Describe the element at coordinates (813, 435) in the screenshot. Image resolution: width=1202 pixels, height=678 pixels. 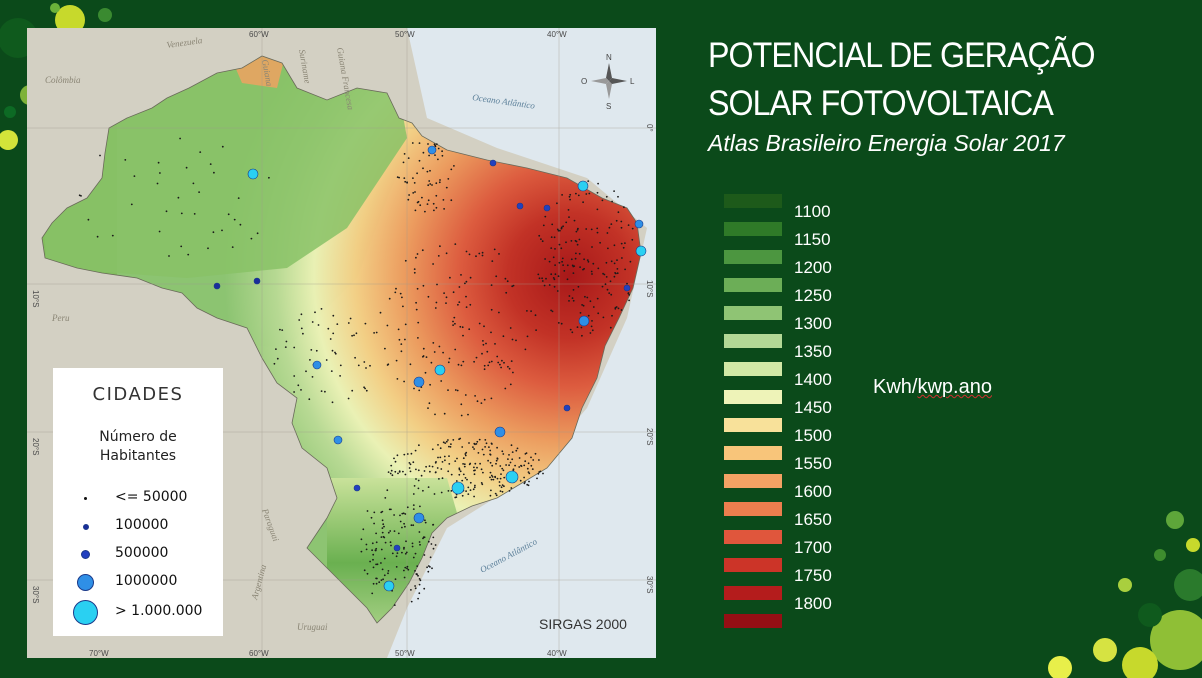
I see `scale-label: 1500` at that location.